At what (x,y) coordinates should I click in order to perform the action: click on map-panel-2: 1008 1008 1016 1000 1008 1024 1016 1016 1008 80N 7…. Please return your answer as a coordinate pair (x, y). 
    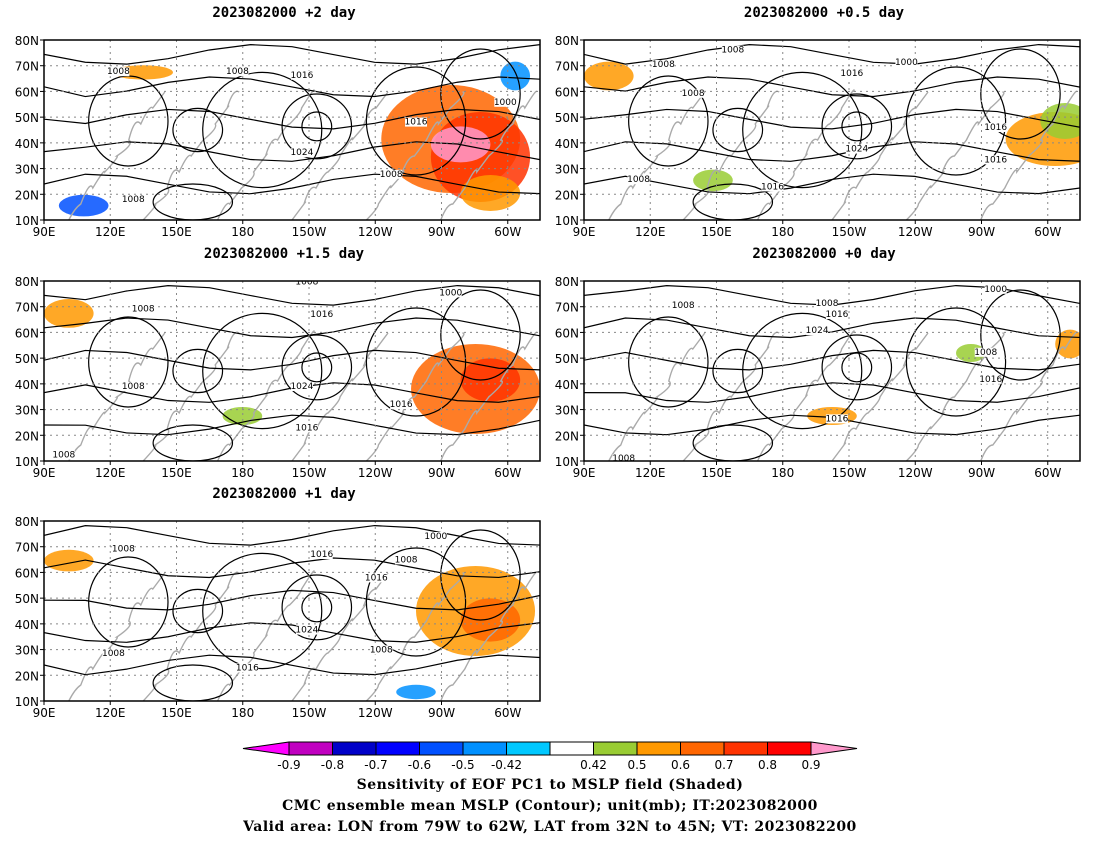
    Looking at the image, I should click on (278, 377).